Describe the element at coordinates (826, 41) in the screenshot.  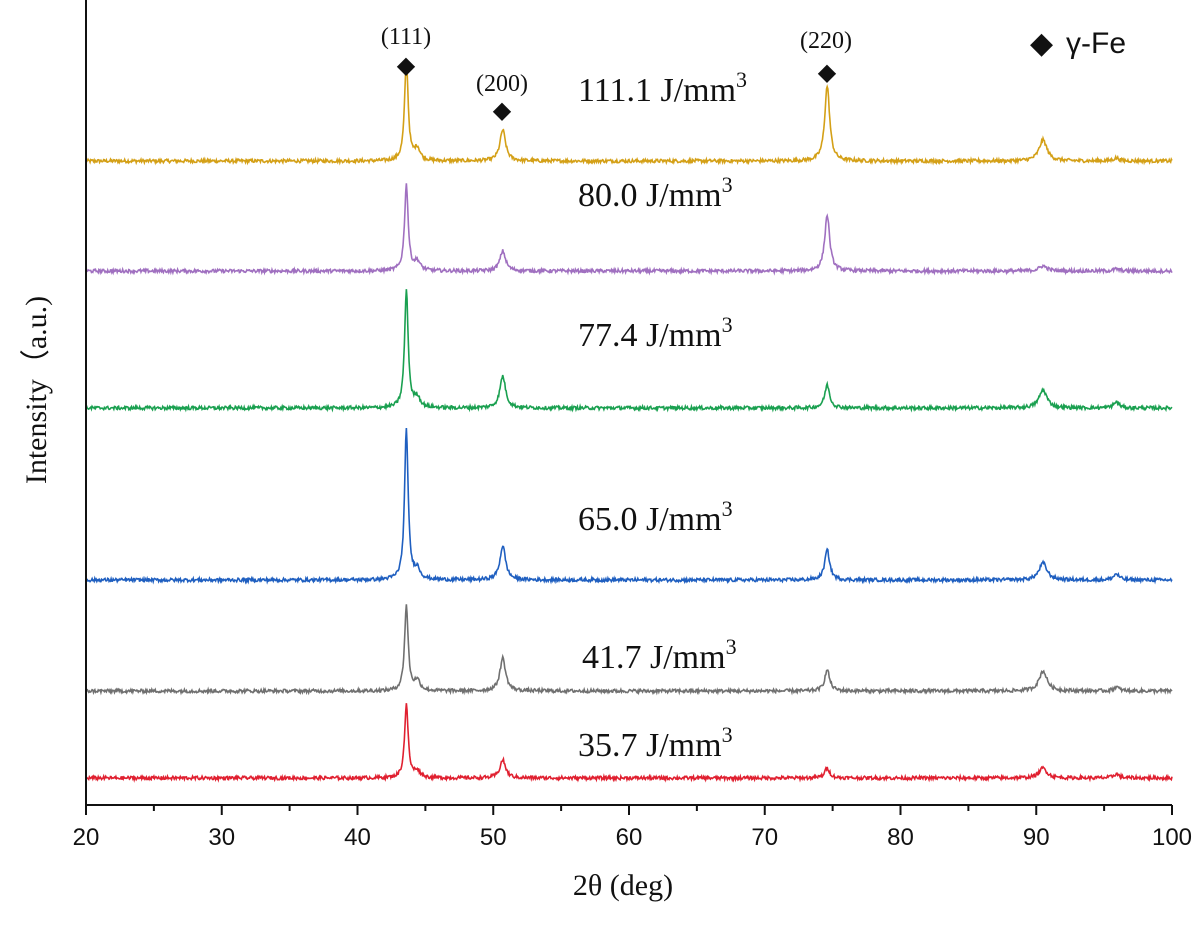
I see `peak-label-220: (220)` at that location.